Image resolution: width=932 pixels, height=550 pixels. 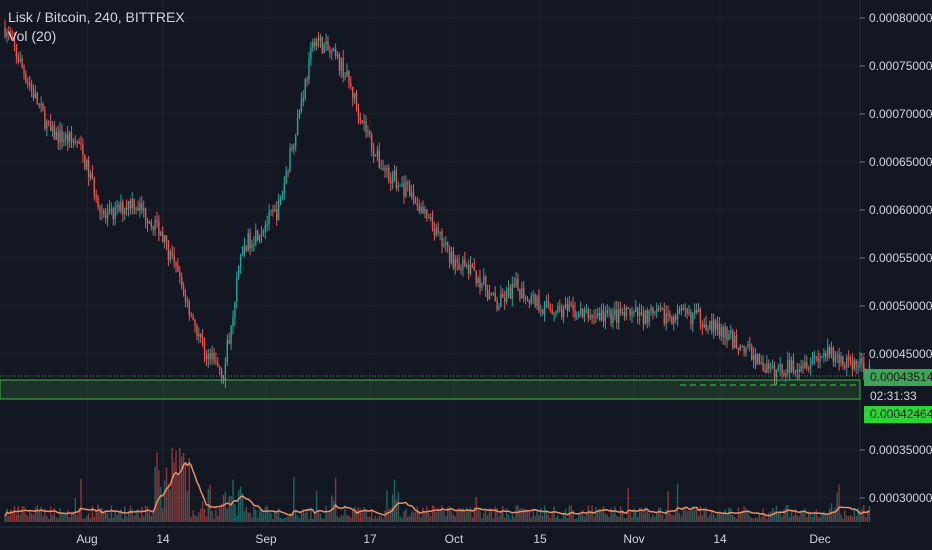 I want to click on countdown-tag: 02:31:33, so click(x=898, y=396).